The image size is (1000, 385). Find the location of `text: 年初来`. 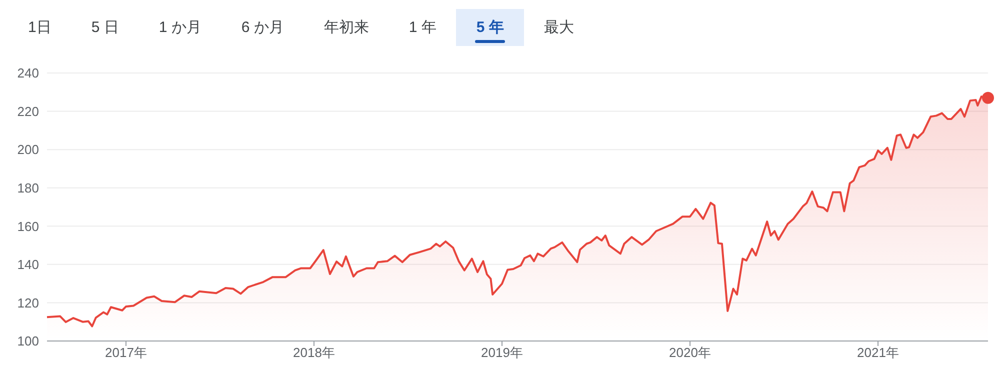

text: 年初来 is located at coordinates (346, 27).